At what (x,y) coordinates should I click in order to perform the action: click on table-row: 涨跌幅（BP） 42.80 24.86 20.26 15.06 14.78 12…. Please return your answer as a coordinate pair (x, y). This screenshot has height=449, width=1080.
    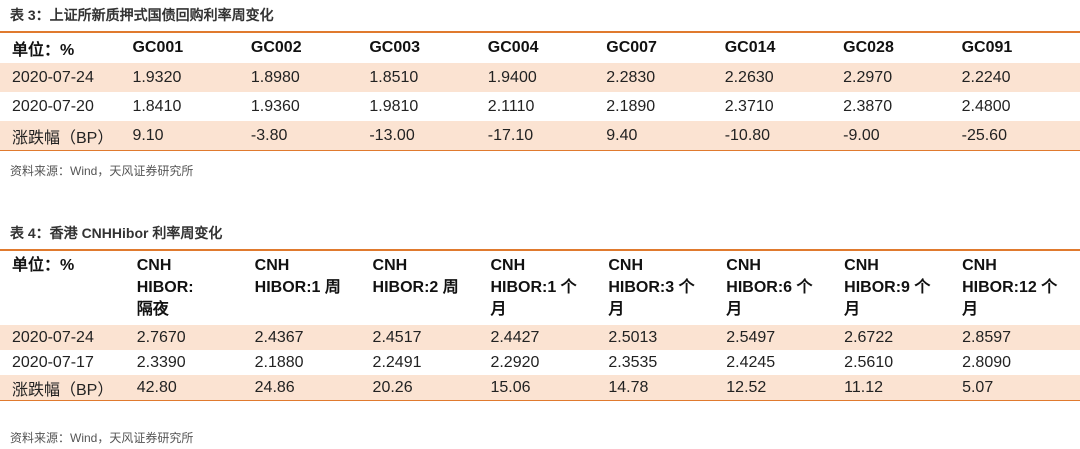
    Looking at the image, I should click on (540, 387).